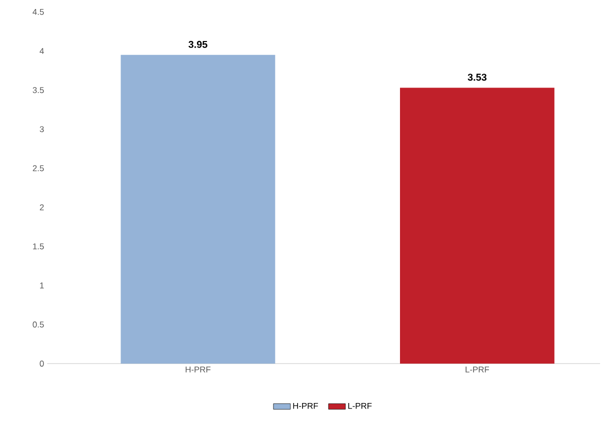 This screenshot has height=428, width=614. I want to click on y-tick-label: 0.5, so click(38, 324).